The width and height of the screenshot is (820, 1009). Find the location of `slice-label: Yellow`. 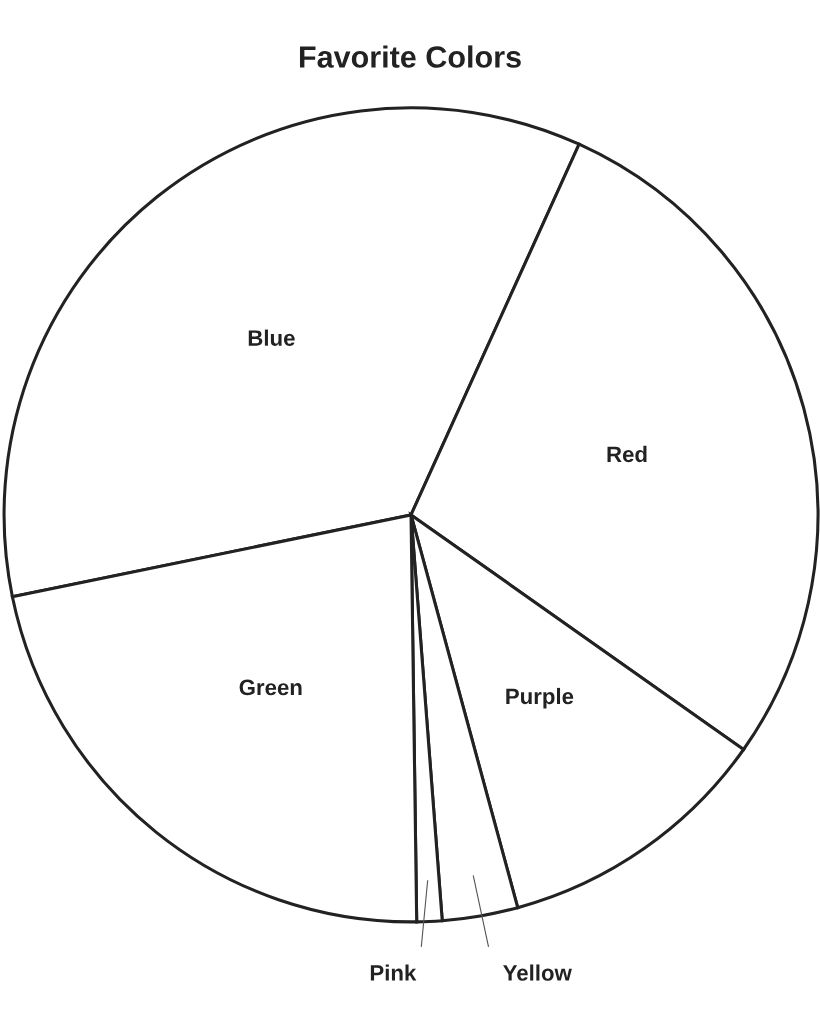

slice-label: Yellow is located at coordinates (537, 972).